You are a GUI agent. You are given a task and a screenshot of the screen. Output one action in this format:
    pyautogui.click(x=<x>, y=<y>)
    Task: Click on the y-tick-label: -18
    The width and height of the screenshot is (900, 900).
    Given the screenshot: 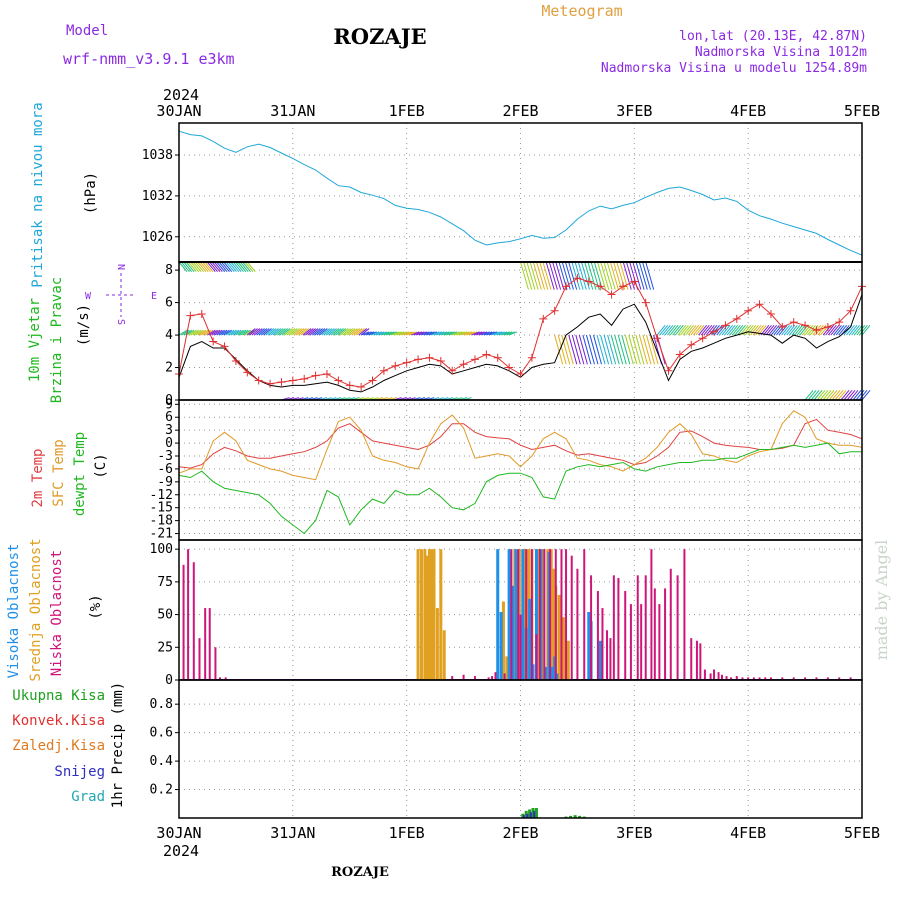 What is the action you would take?
    pyautogui.click(x=161, y=521)
    